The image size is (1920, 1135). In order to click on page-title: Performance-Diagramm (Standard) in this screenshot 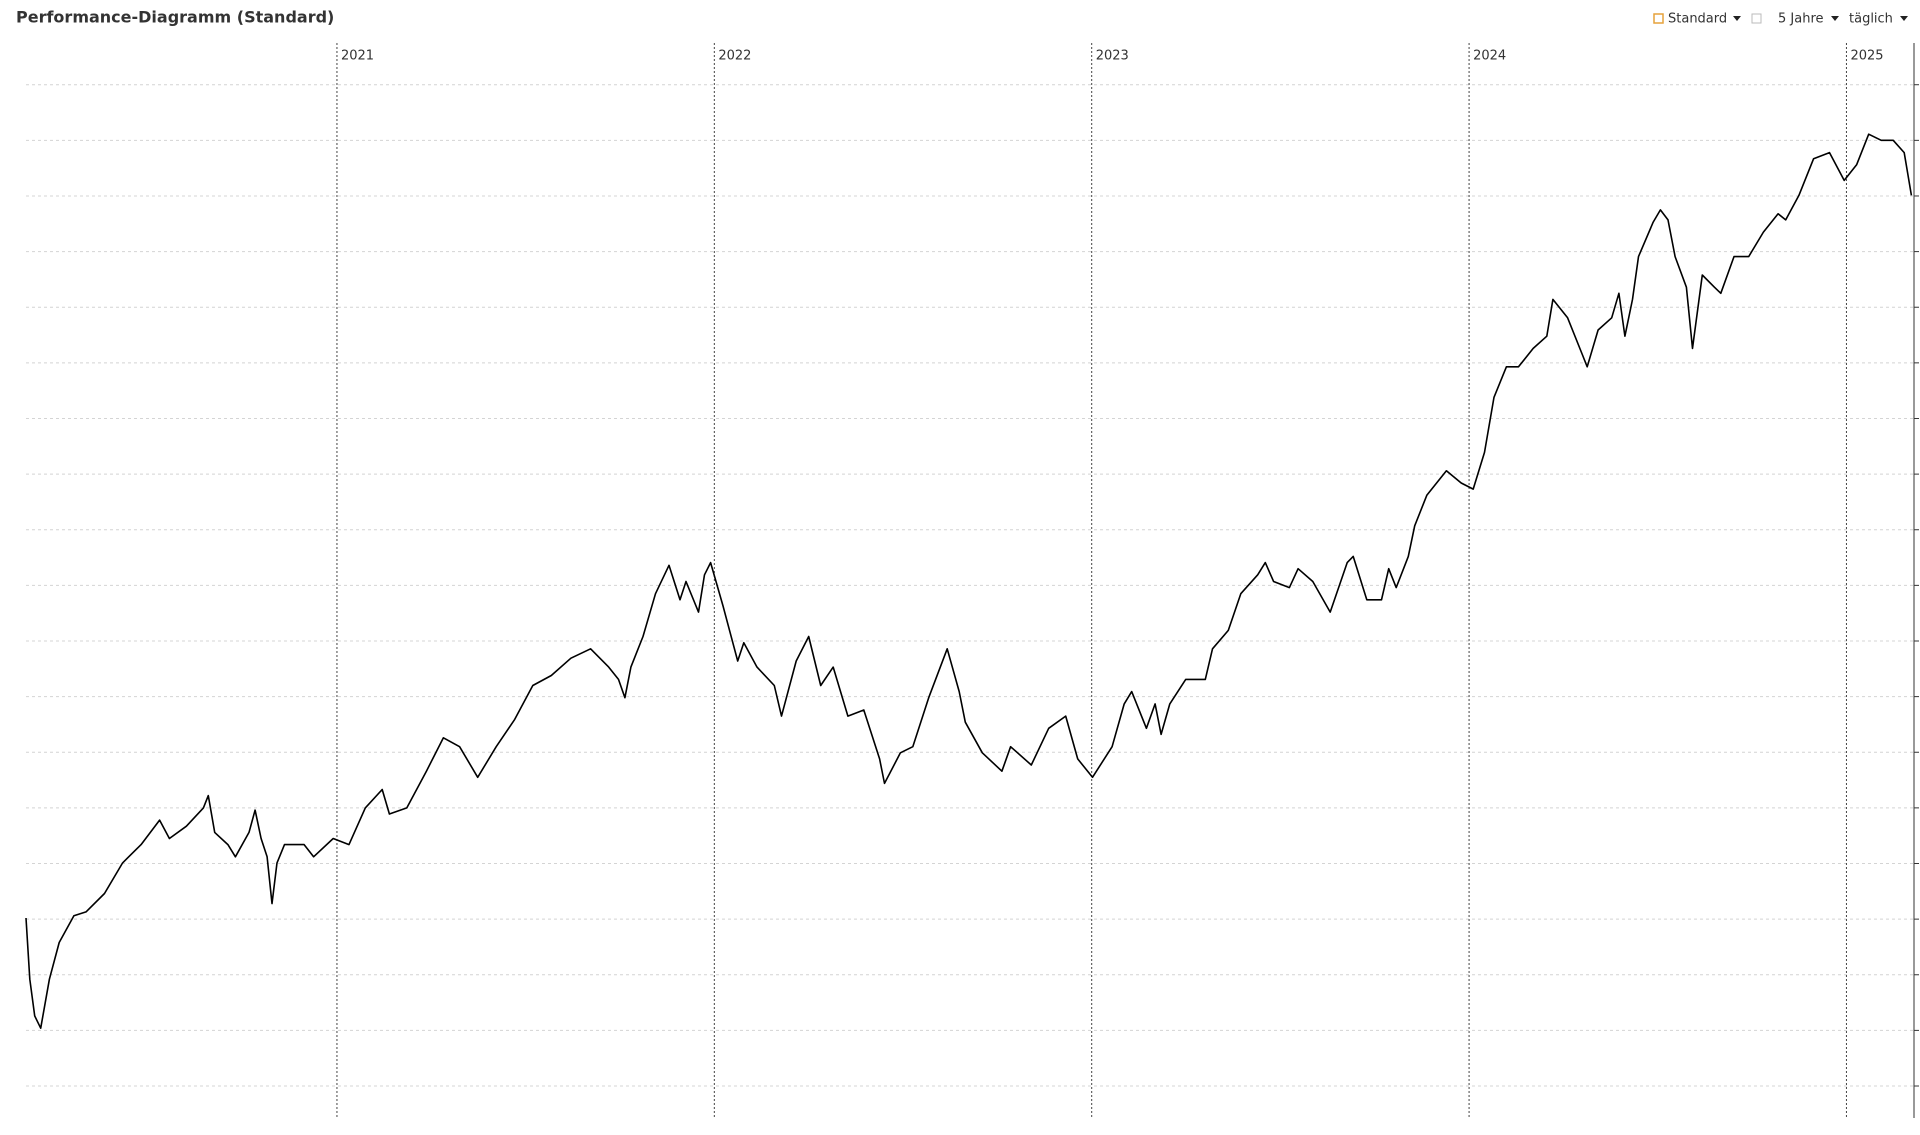, I will do `click(175, 17)`.